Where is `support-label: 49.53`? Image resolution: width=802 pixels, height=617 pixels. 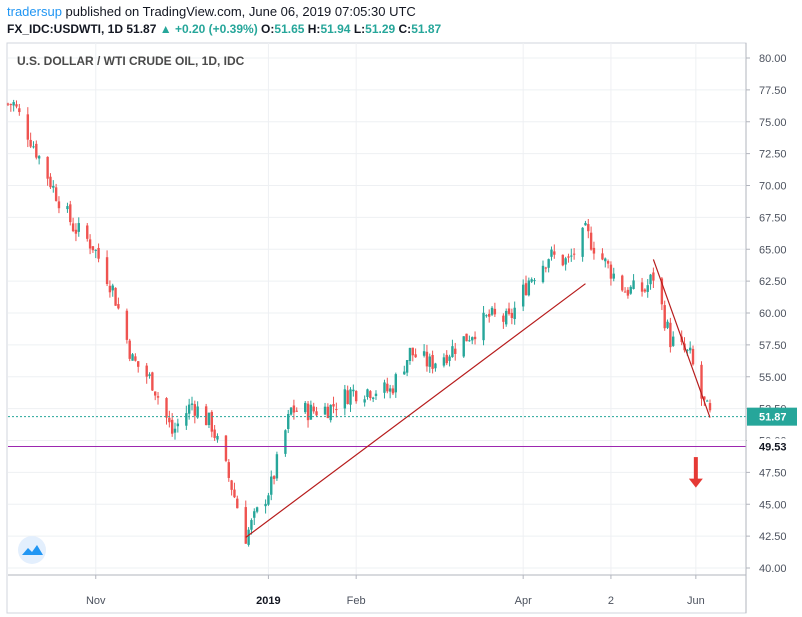
support-label: 49.53 is located at coordinates (773, 447).